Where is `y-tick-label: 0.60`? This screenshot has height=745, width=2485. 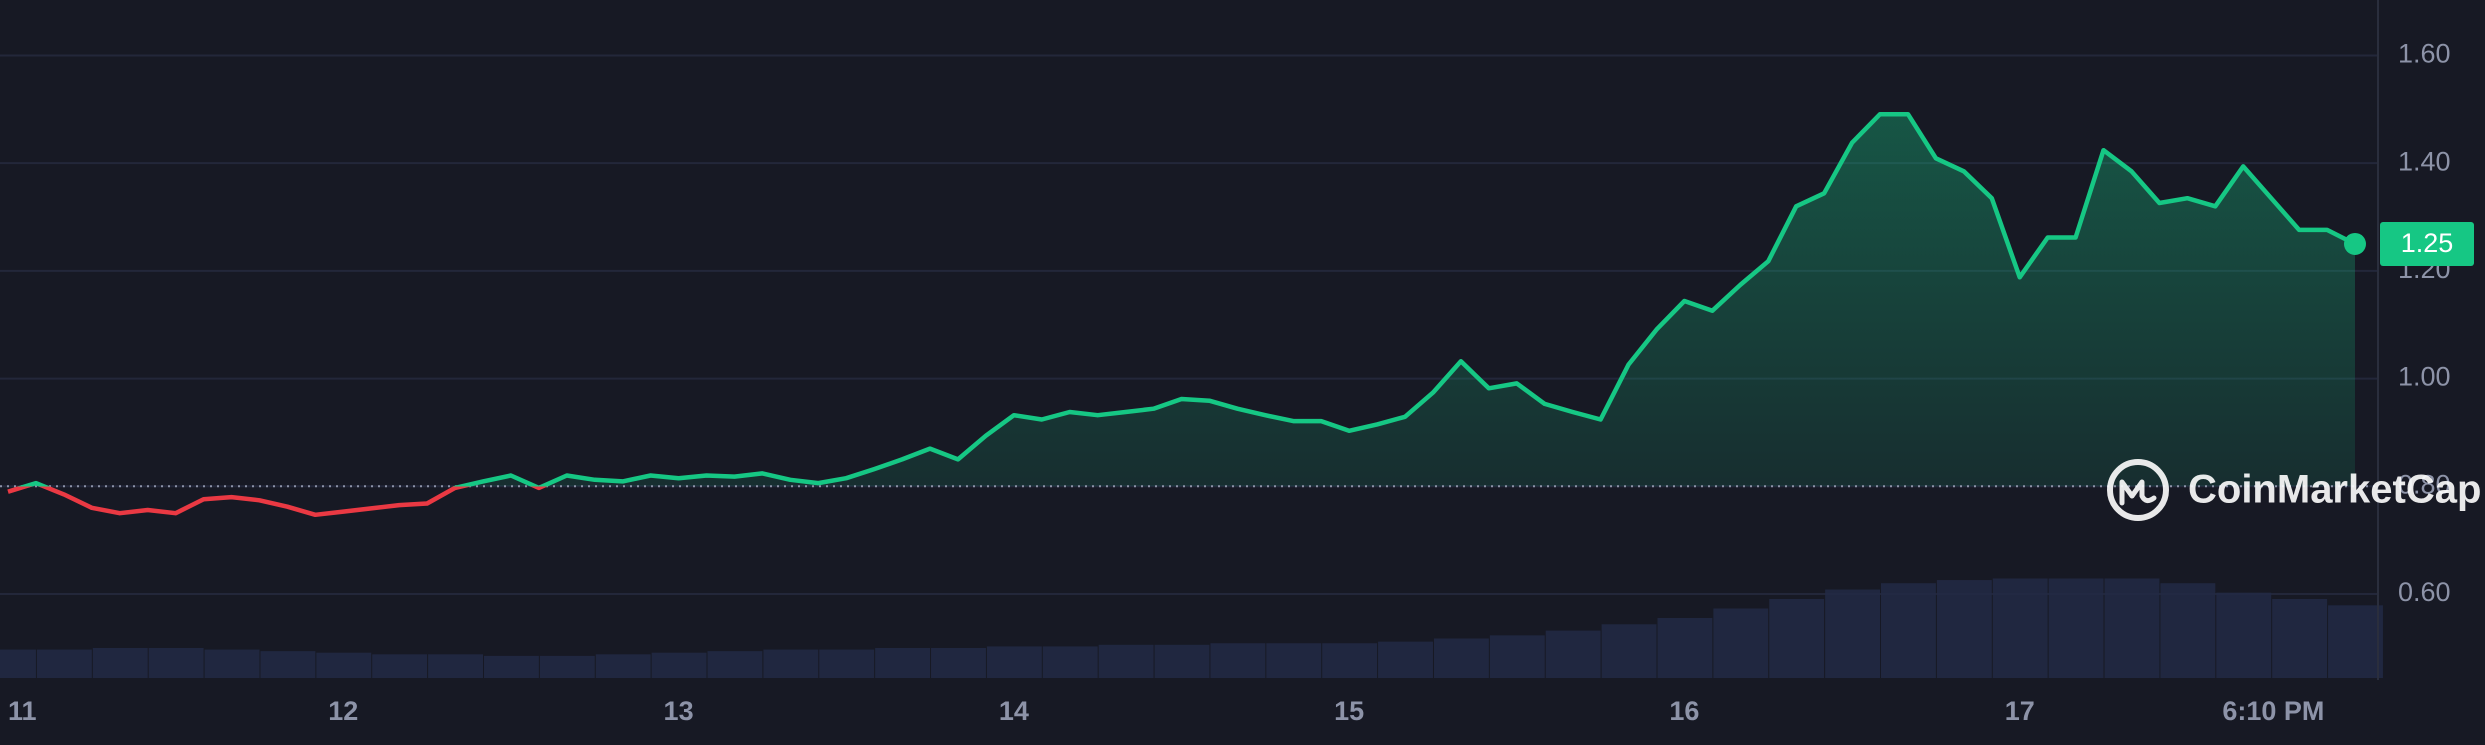
y-tick-label: 0.60 is located at coordinates (2424, 592).